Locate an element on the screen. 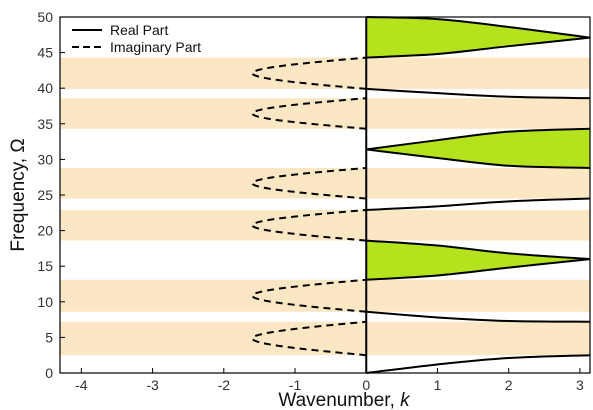  y-axis-label: Frequency, Ω is located at coordinates (18, 194).